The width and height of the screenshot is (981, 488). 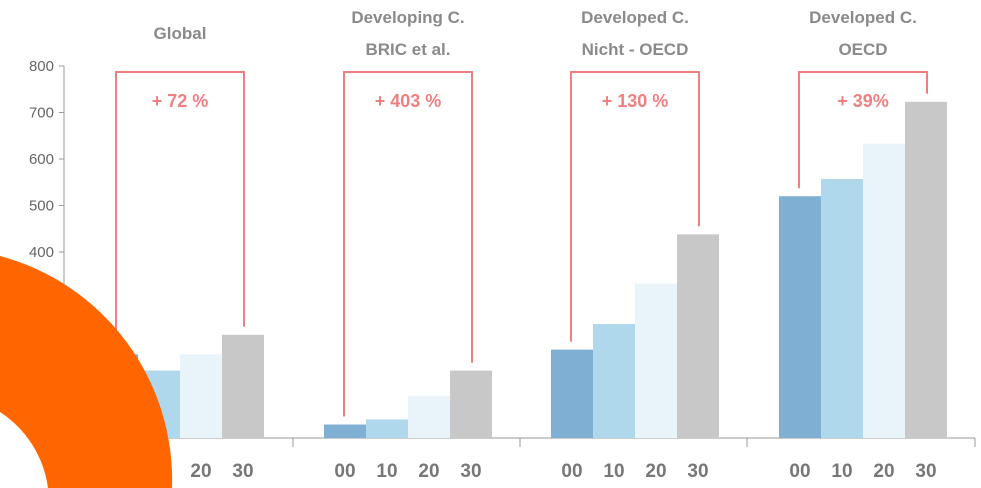 What do you see at coordinates (180, 101) in the screenshot?
I see `growth-label: + 72 %` at bounding box center [180, 101].